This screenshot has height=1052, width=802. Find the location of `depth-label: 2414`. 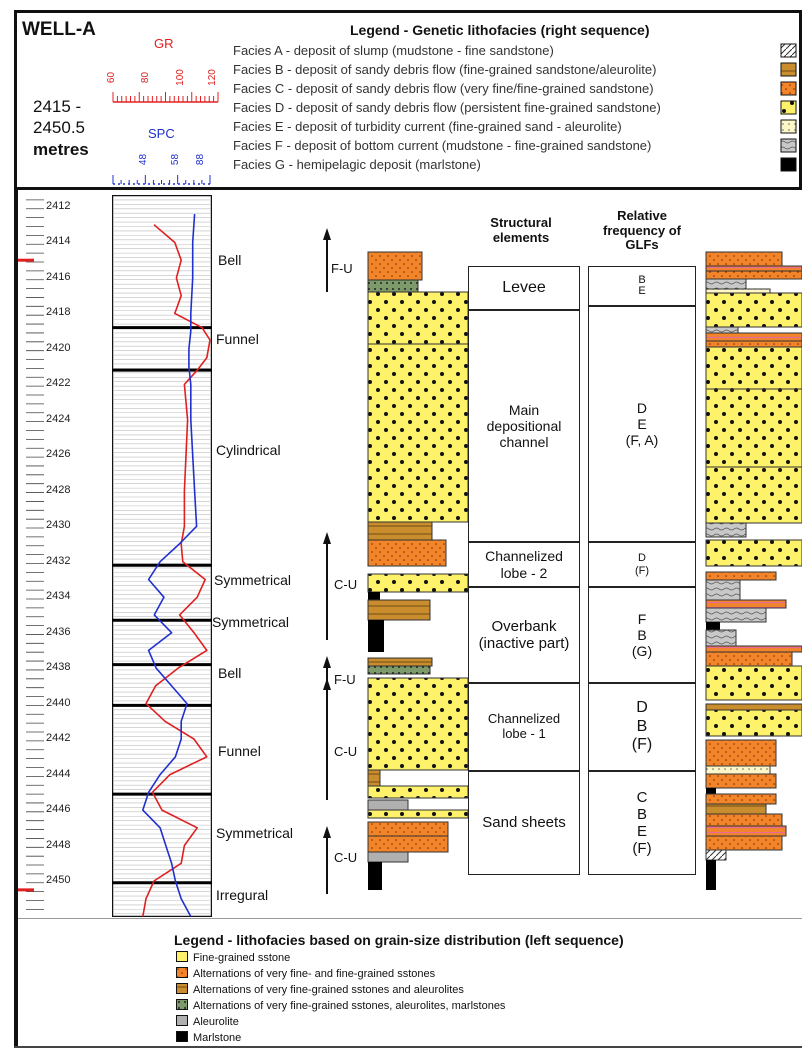

depth-label: 2414 is located at coordinates (58, 241).